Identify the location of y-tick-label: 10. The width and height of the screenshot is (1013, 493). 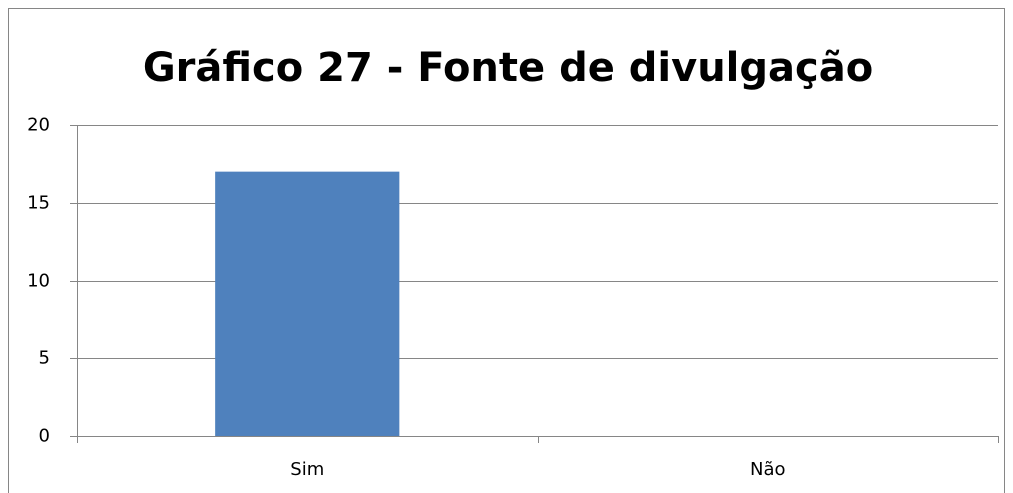
(38, 281).